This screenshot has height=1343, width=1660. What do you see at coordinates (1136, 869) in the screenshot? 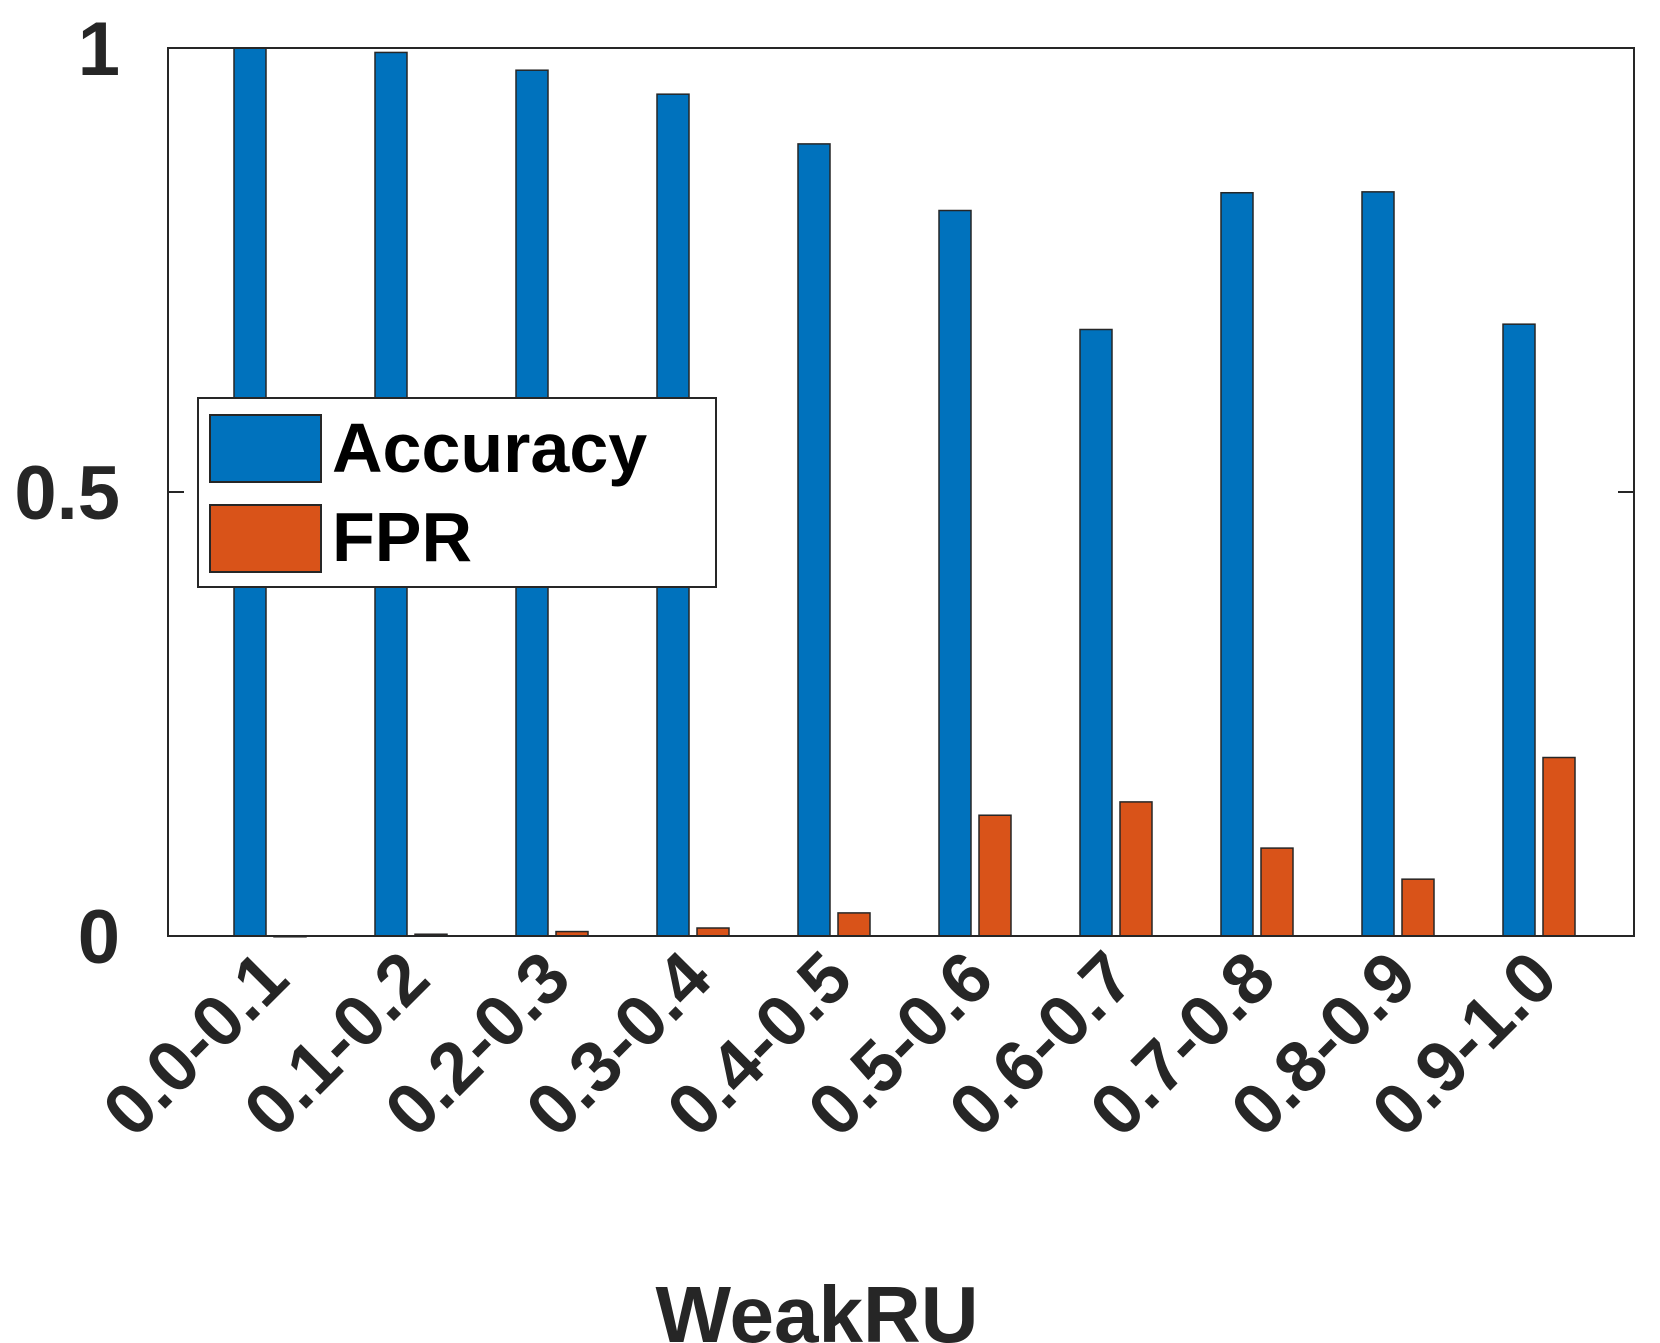
I see `bar-fpr-0.6-0.7` at bounding box center [1136, 869].